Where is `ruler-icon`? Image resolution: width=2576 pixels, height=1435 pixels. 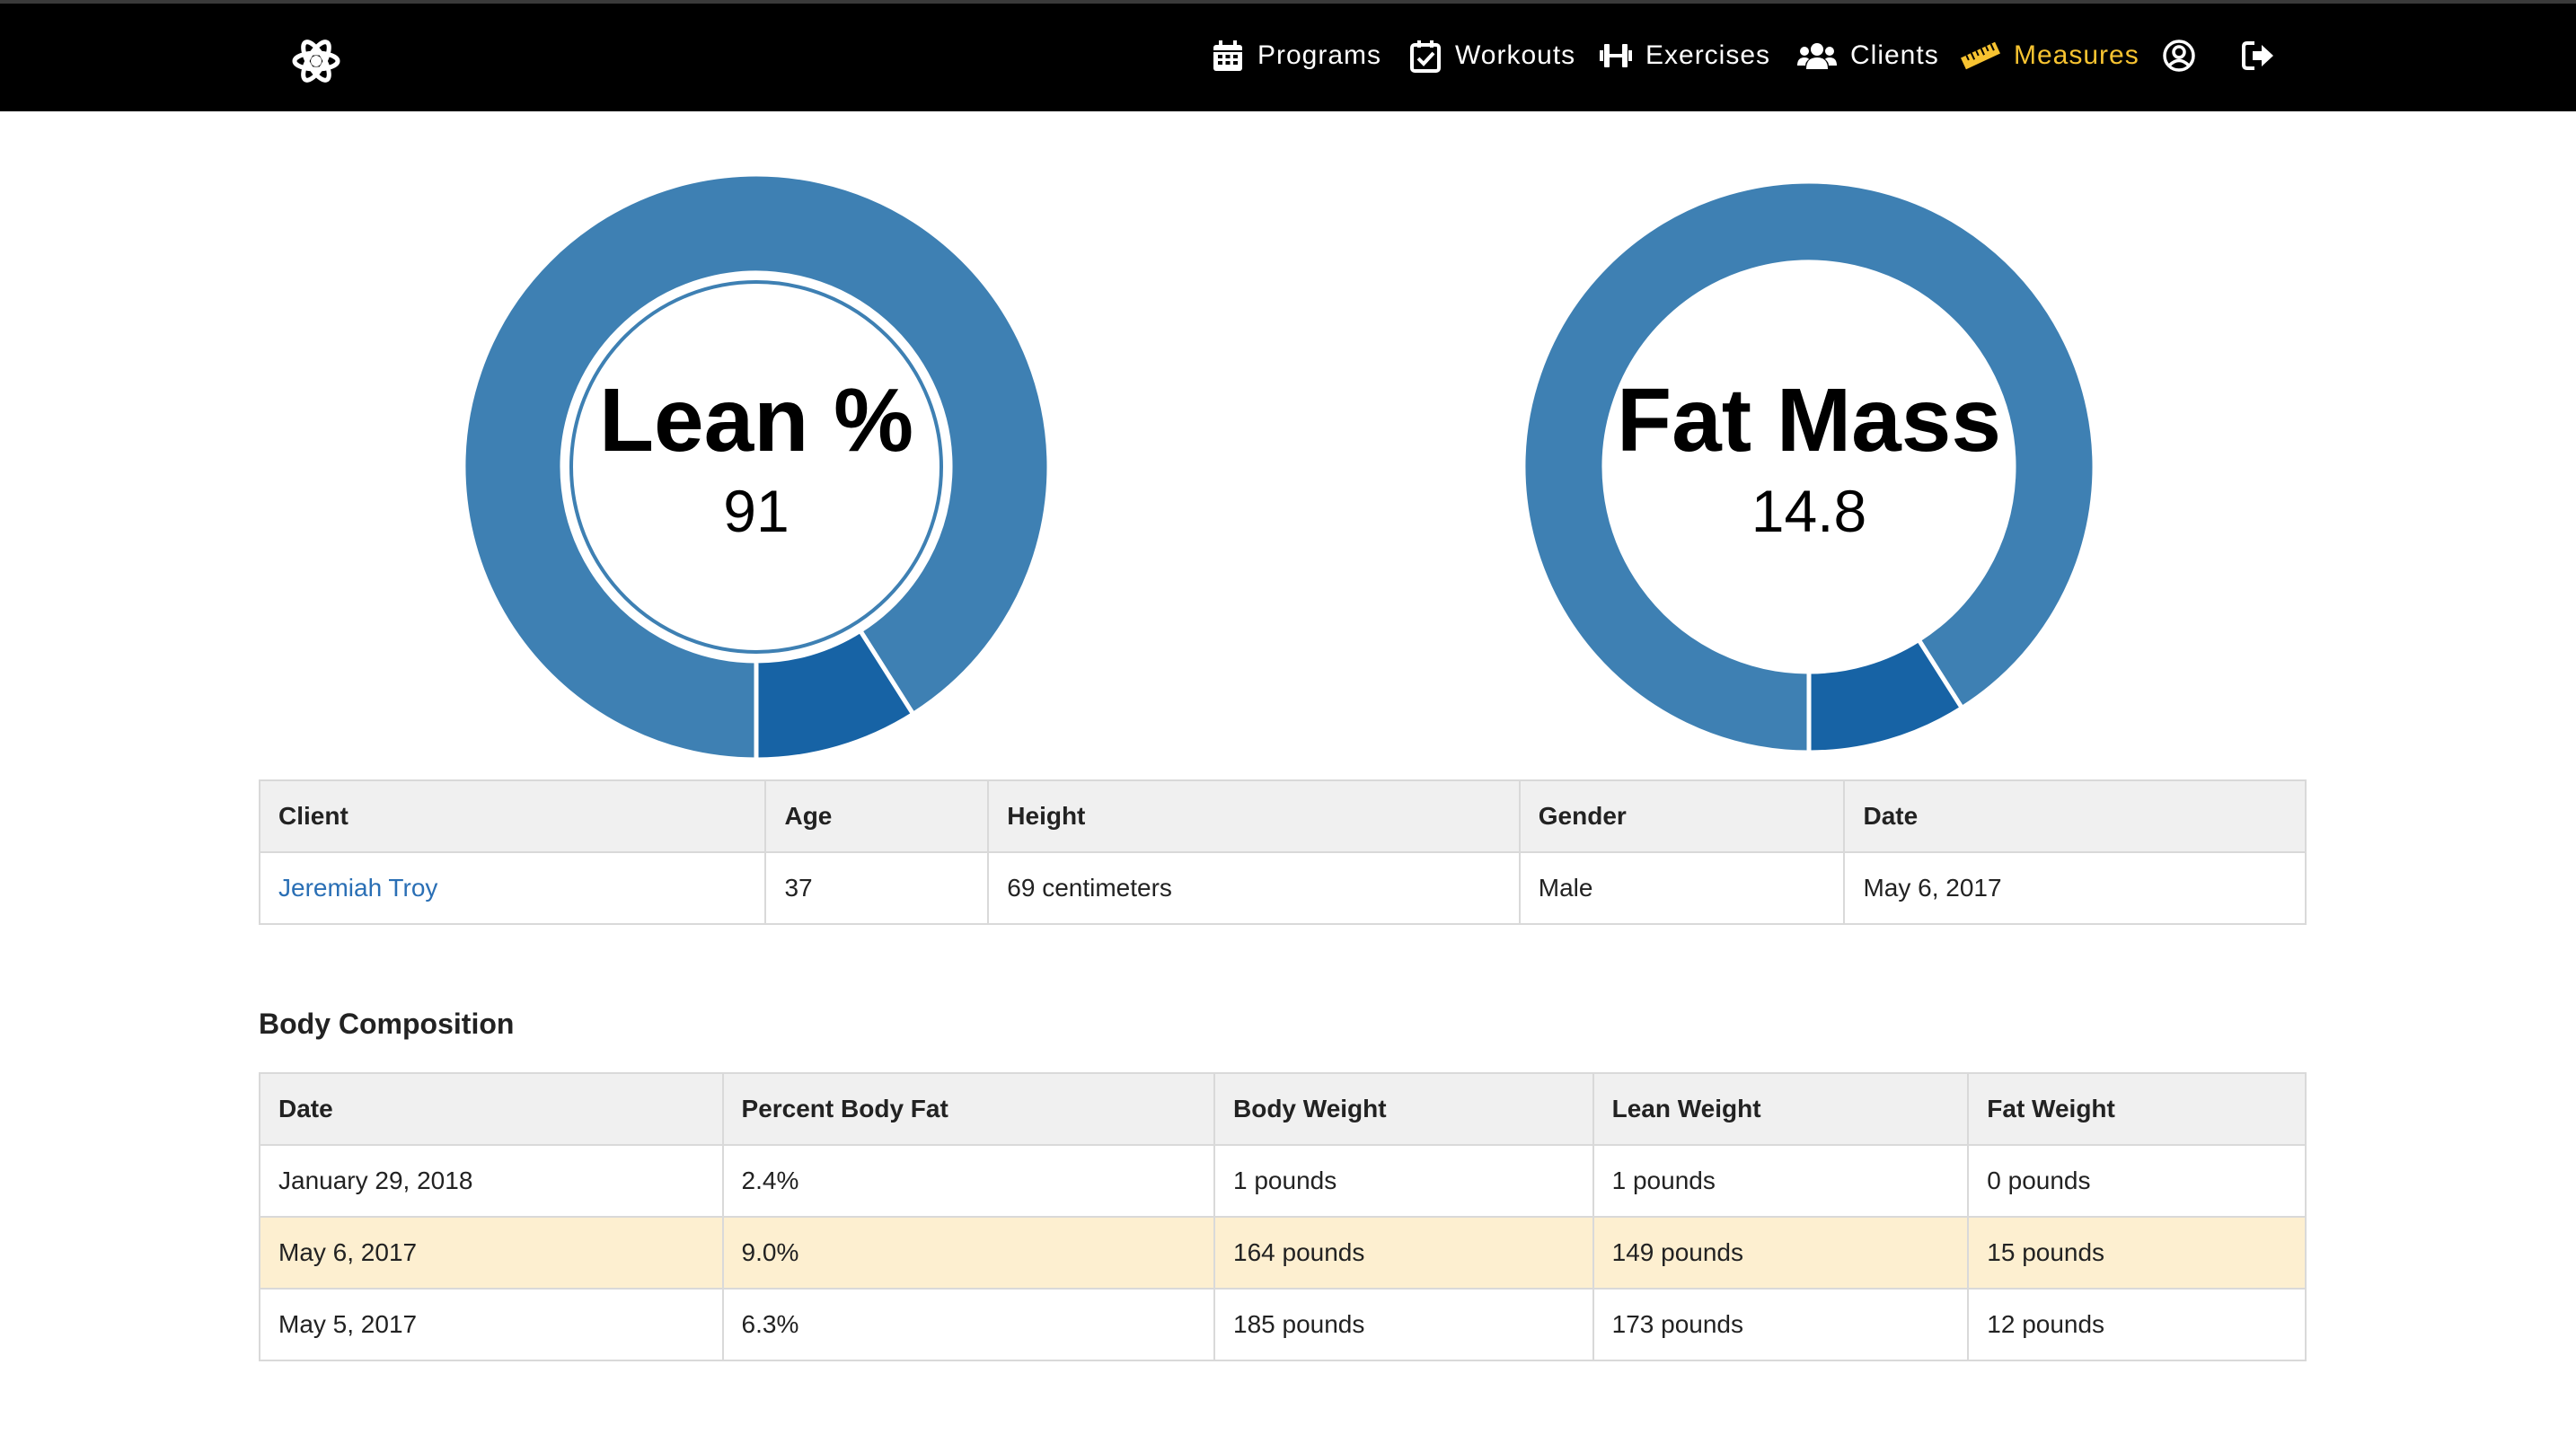 ruler-icon is located at coordinates (1980, 55).